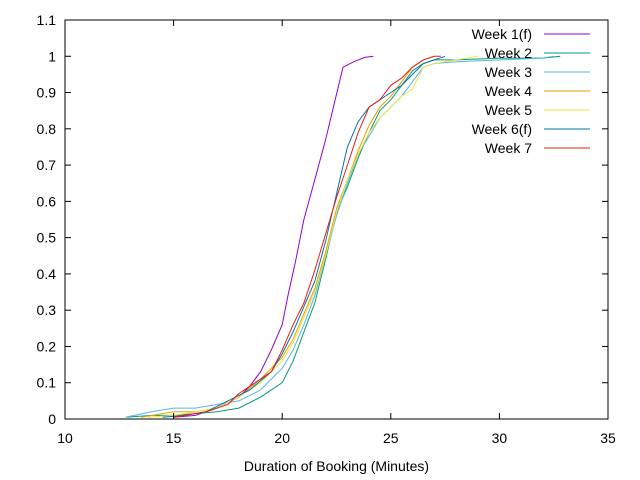  I want to click on y-tick-label: 0.9, so click(47, 93).